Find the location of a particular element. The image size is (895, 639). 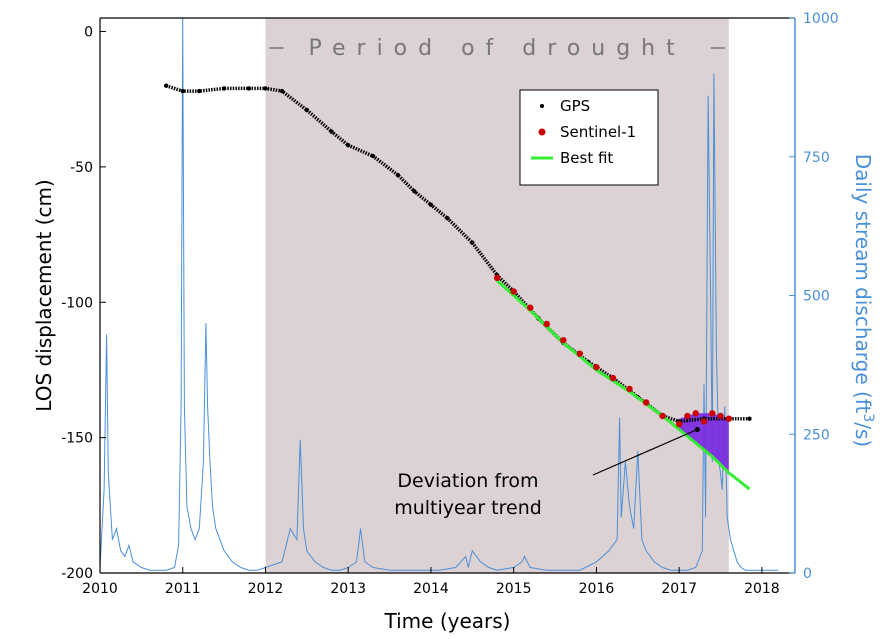

x-tick-label: 2016 is located at coordinates (597, 589).